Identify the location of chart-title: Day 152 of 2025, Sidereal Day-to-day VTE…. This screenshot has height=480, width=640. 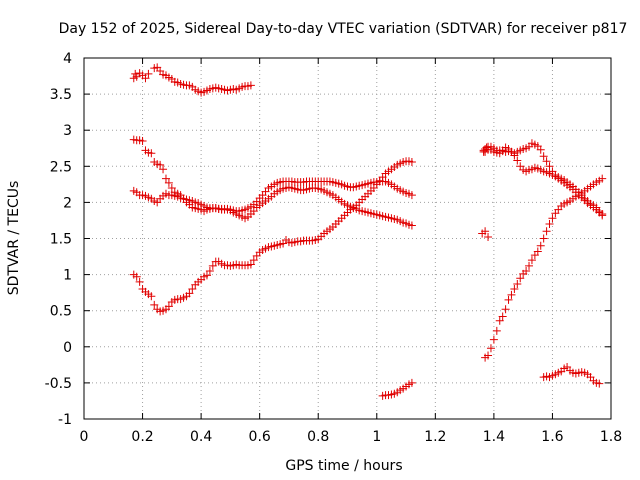
(343, 29).